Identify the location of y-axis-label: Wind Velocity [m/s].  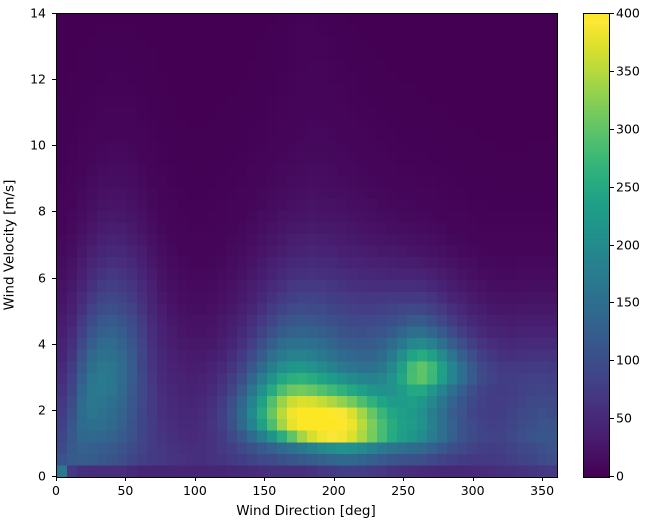
(9, 244).